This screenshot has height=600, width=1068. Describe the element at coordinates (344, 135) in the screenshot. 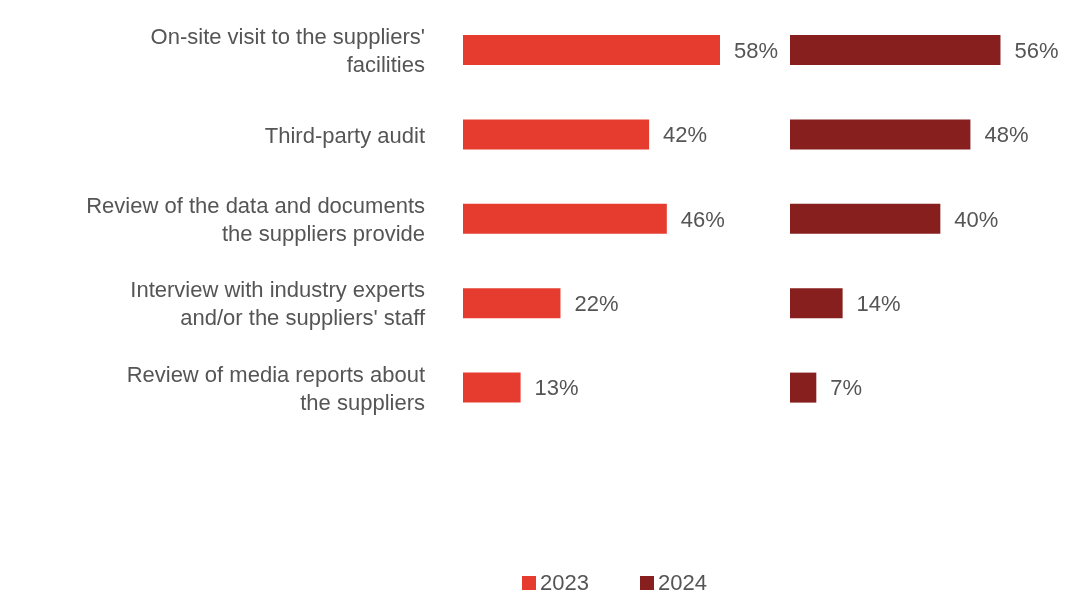

I see `y-tick-label: Third-party audit` at that location.